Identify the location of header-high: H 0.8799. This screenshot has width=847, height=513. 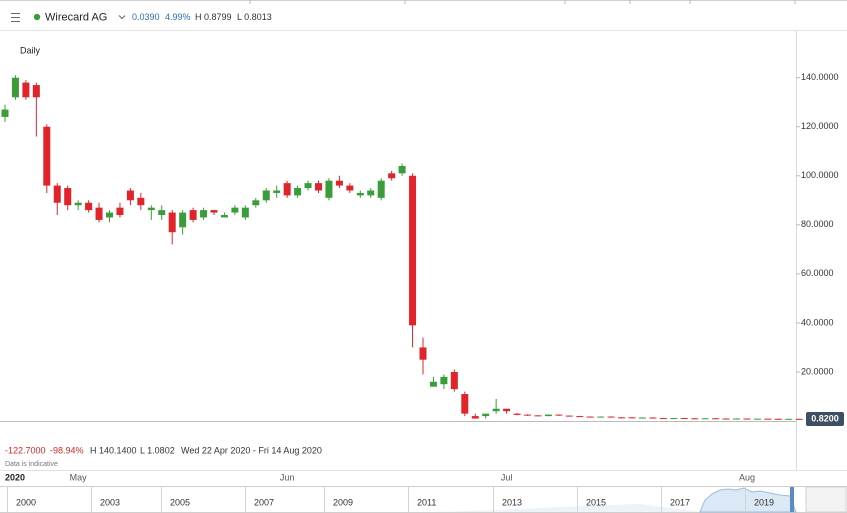
(213, 17).